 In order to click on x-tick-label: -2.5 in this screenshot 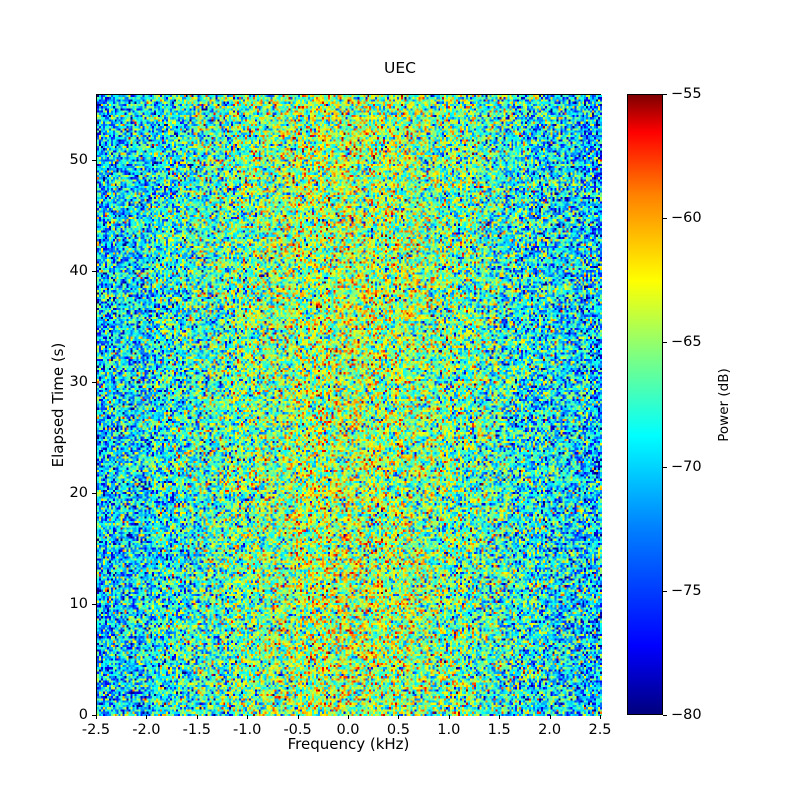, I will do `click(96, 730)`.